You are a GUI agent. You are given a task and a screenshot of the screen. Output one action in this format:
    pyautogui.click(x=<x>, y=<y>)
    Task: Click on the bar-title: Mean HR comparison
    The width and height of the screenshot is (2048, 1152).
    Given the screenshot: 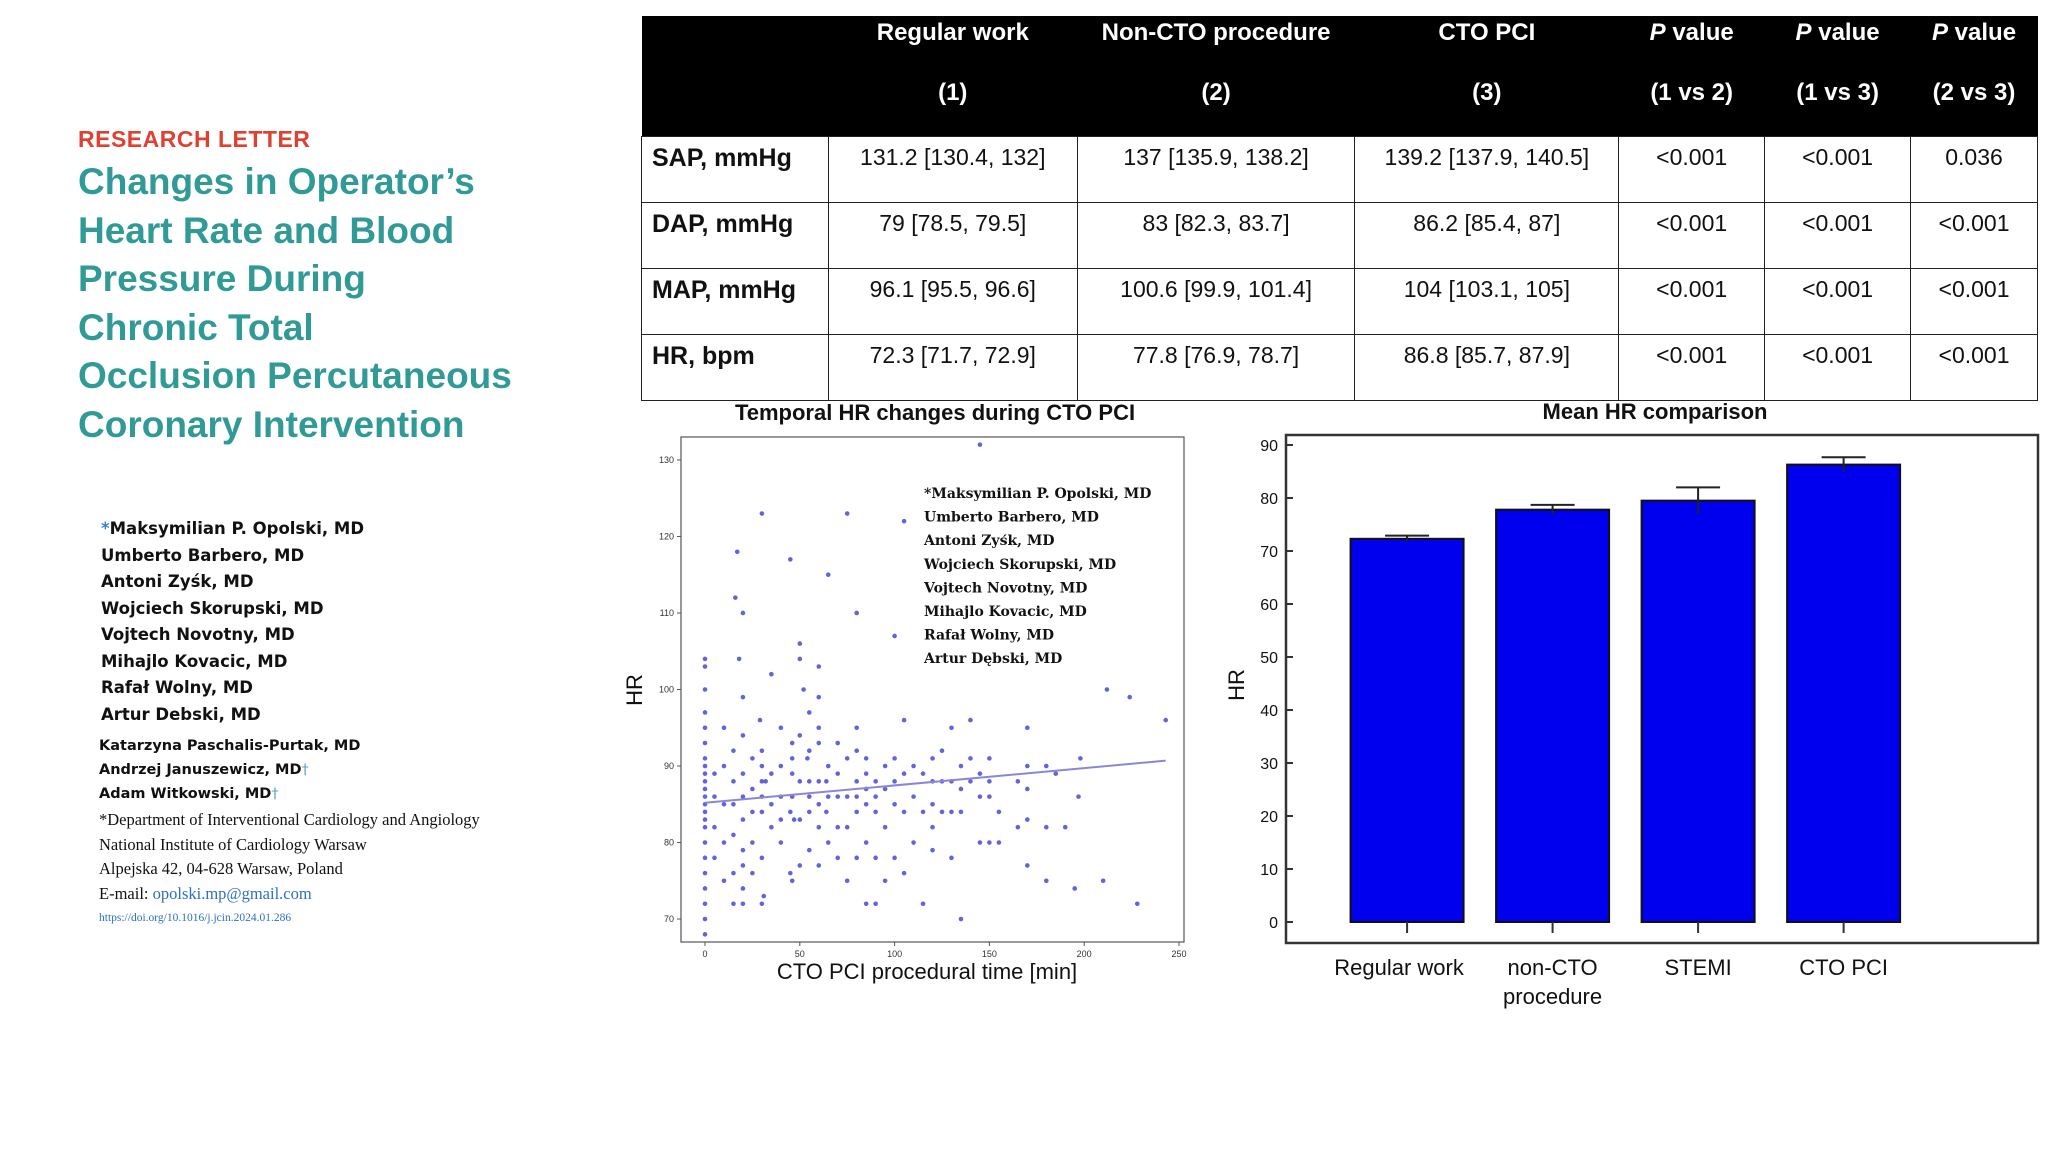 What is the action you would take?
    pyautogui.click(x=1655, y=411)
    